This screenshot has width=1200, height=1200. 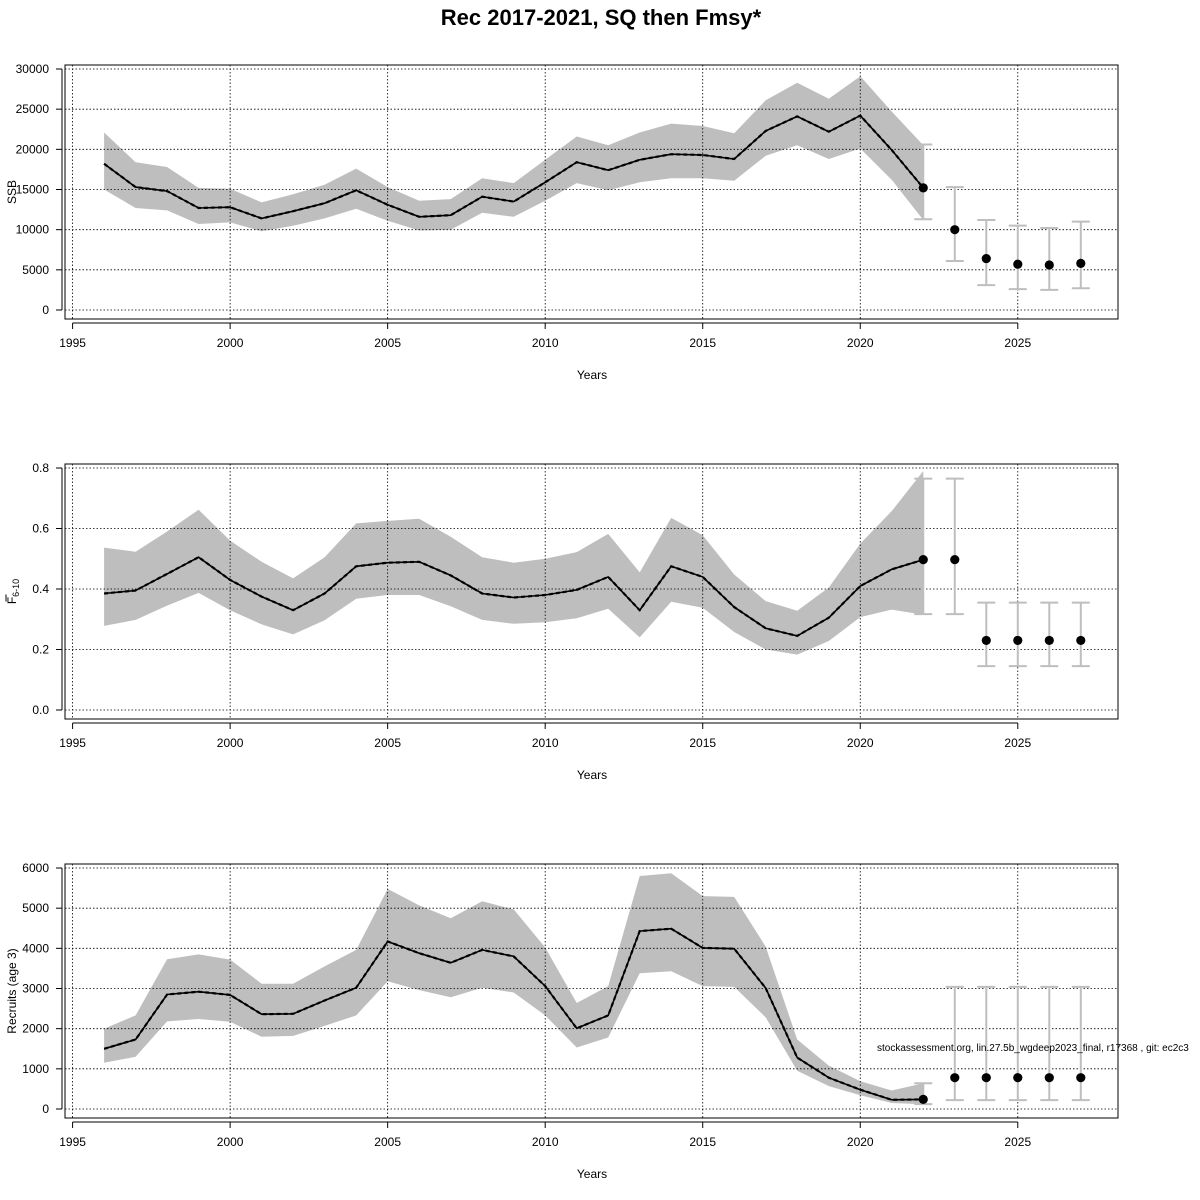 What do you see at coordinates (33, 190) in the screenshot?
I see `y-tick-label: 15000` at bounding box center [33, 190].